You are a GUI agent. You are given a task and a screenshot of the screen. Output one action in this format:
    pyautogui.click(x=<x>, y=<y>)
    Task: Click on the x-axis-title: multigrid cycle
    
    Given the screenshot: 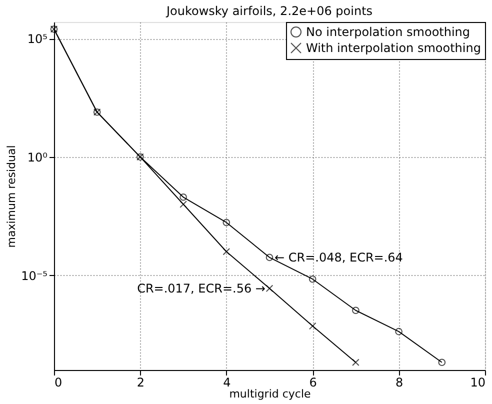 What is the action you would take?
    pyautogui.click(x=270, y=394)
    